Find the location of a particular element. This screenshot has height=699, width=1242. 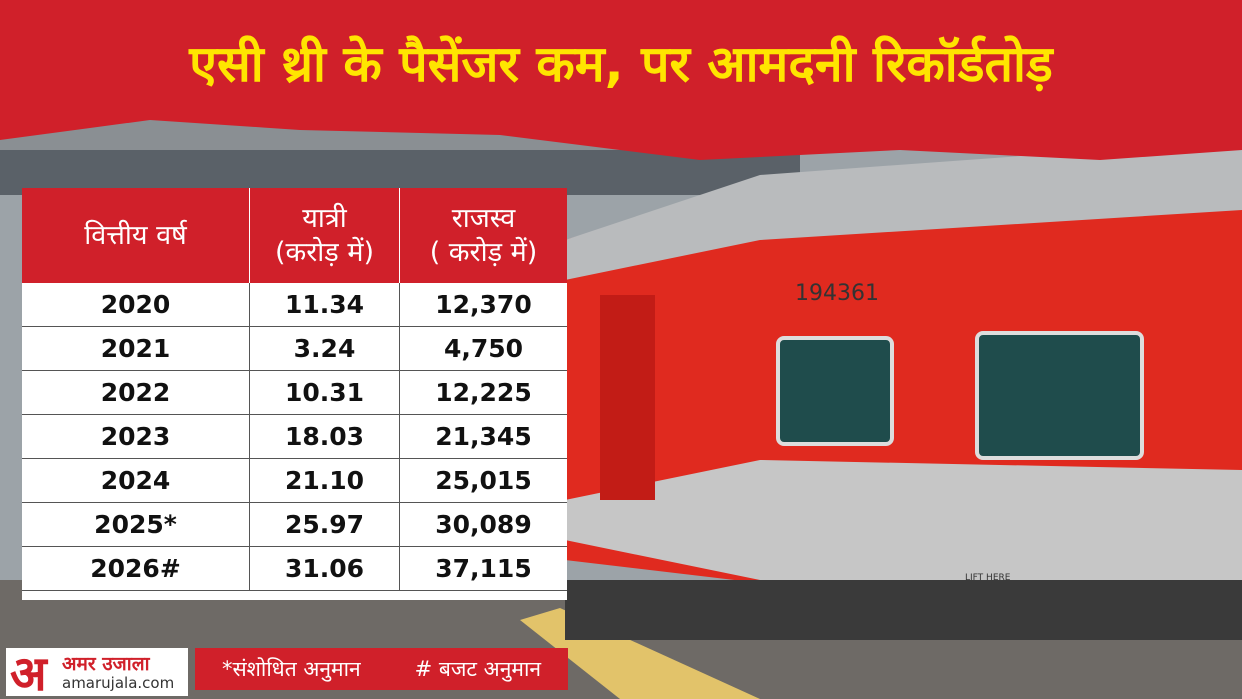

table-cell: 3.24 is located at coordinates (325, 348).